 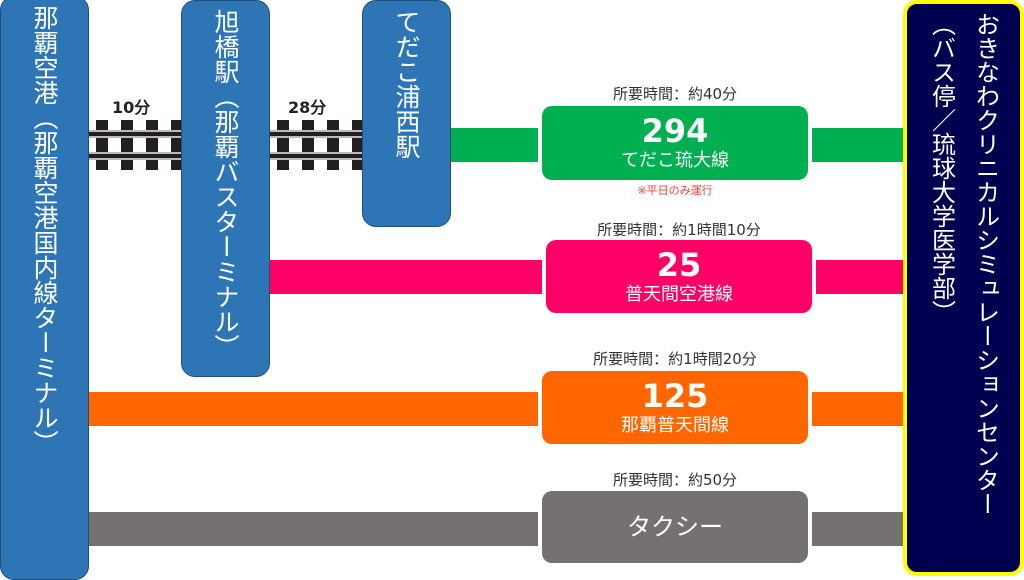 What do you see at coordinates (131, 107) in the screenshot?
I see `rail-time-1: 10分` at bounding box center [131, 107].